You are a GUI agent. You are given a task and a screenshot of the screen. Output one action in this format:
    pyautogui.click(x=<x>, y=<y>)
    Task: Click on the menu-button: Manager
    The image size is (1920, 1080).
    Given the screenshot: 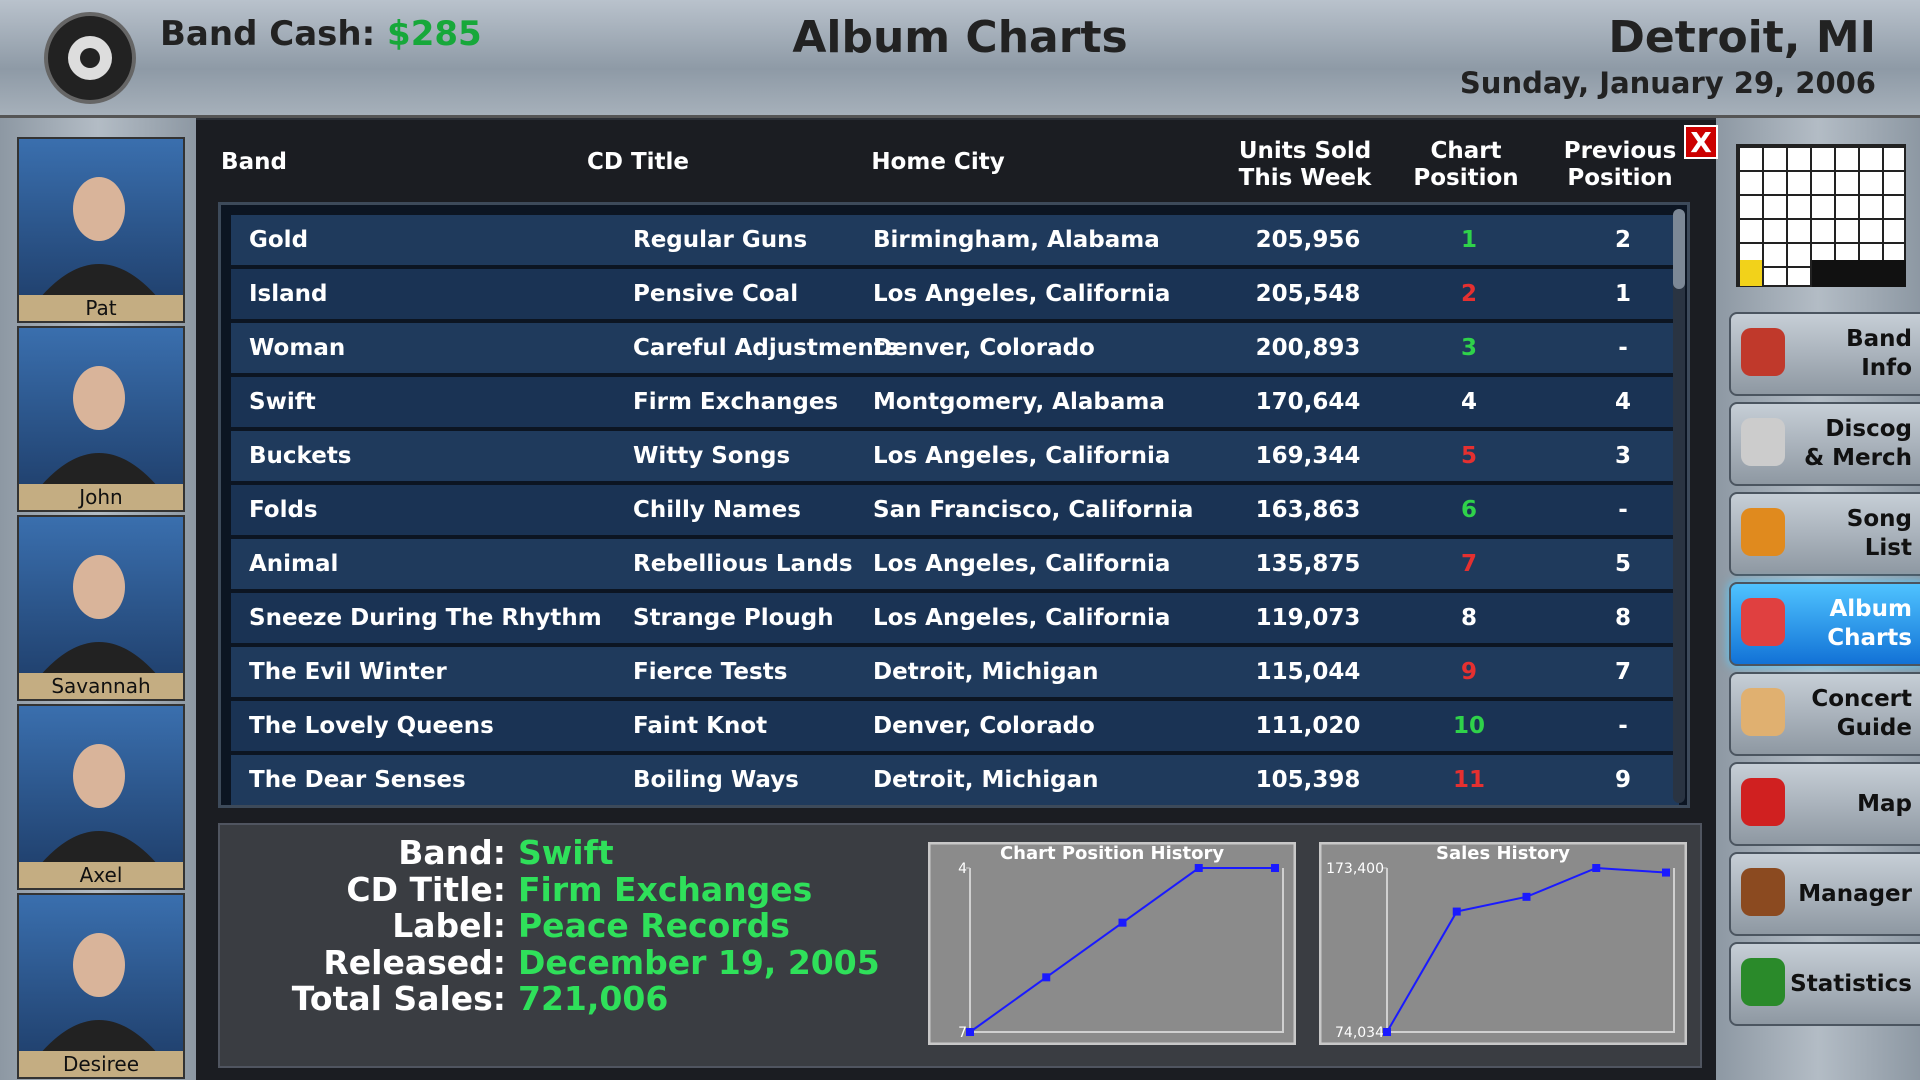 What is the action you would take?
    pyautogui.click(x=1824, y=894)
    